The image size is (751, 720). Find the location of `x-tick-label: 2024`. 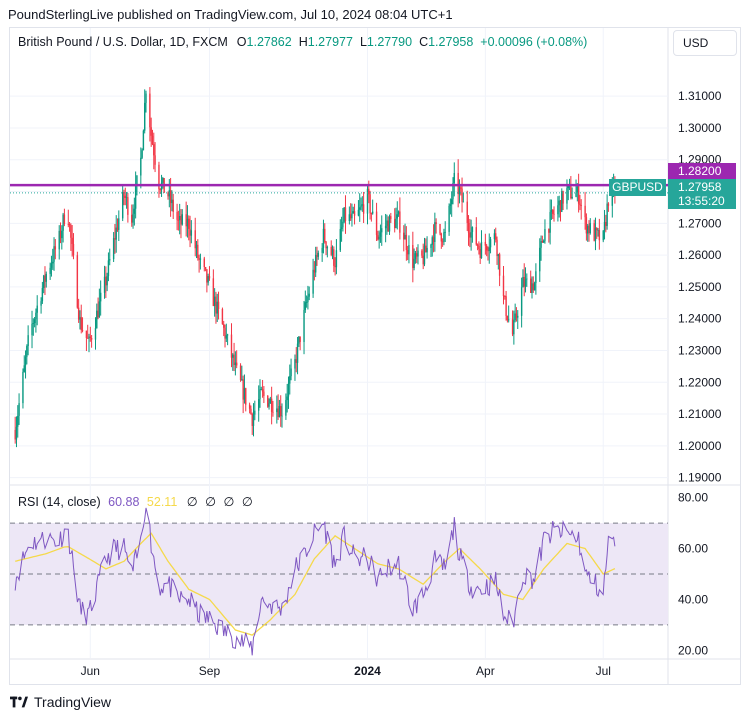

x-tick-label: 2024 is located at coordinates (367, 671).